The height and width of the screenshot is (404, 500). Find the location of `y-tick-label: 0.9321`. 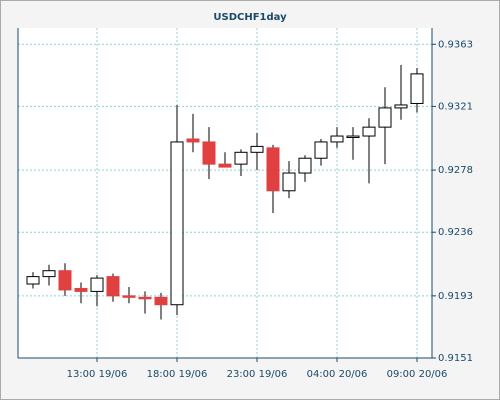

y-tick-label: 0.9321 is located at coordinates (455, 106).